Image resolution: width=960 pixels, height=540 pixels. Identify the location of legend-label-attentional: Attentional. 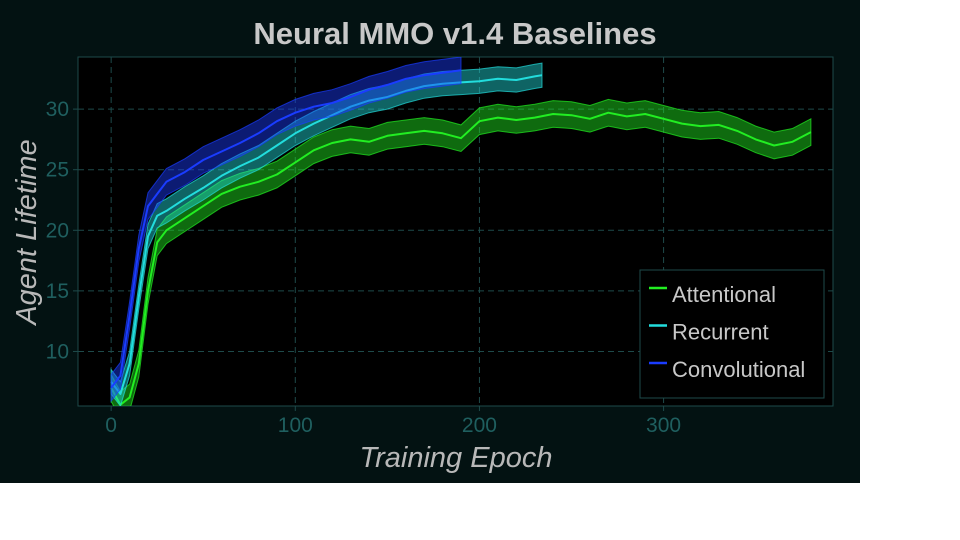
(724, 294).